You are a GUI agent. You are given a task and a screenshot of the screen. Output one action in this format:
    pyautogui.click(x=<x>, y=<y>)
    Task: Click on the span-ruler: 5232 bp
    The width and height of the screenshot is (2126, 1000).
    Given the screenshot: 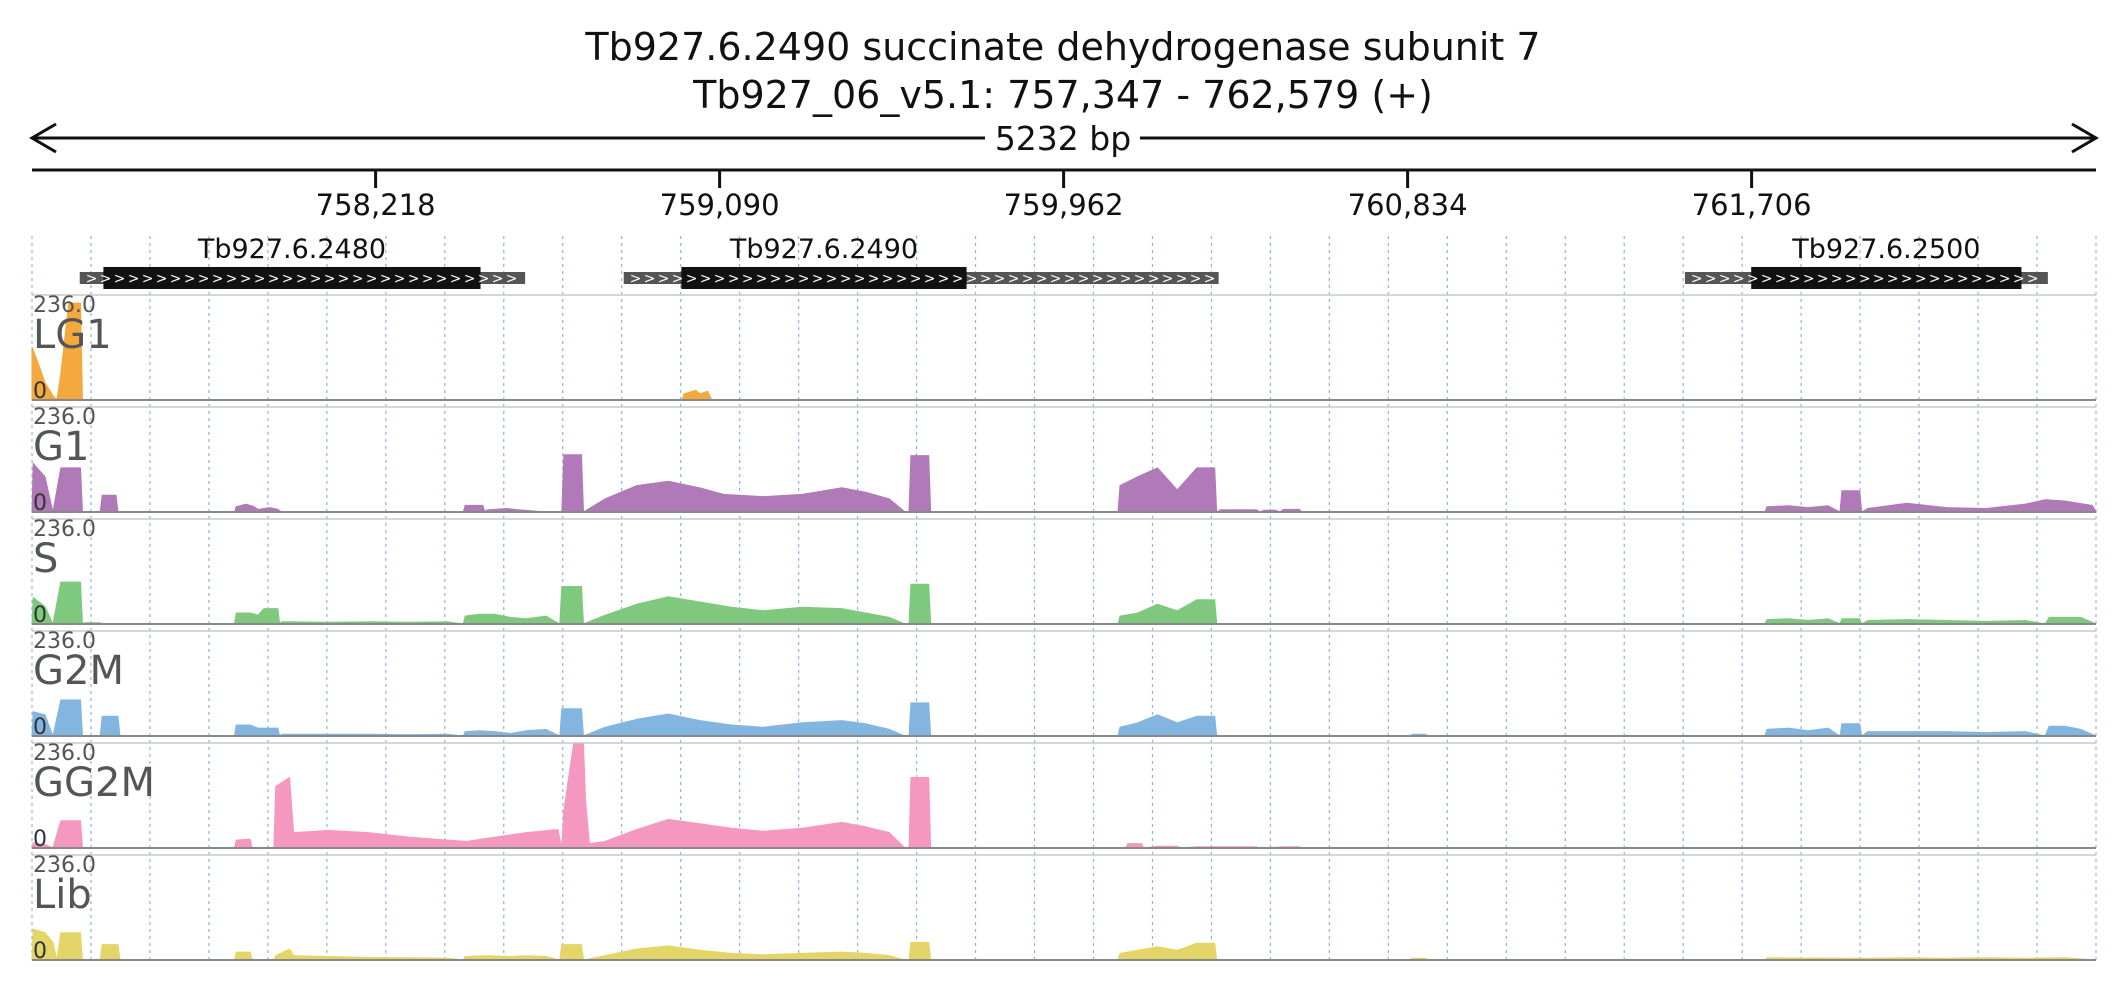 What is the action you would take?
    pyautogui.click(x=1064, y=138)
    